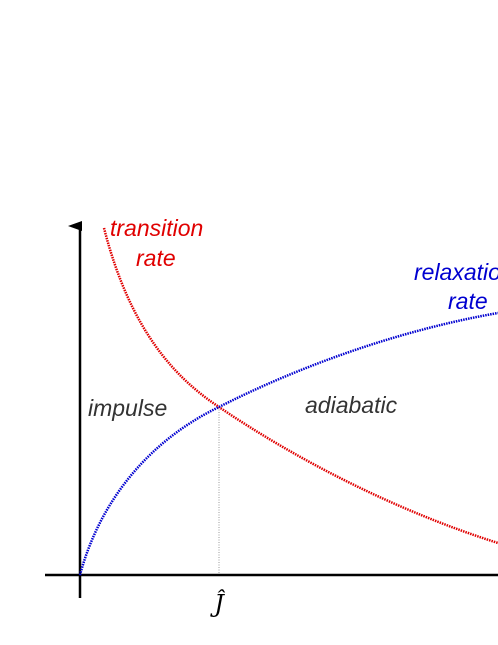 The width and height of the screenshot is (498, 645). What do you see at coordinates (351, 405) in the screenshot?
I see `region-label: adiabatic` at bounding box center [351, 405].